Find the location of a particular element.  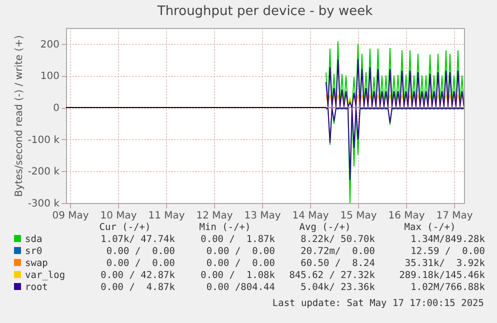

x-tick-label: 13 May is located at coordinates (262, 216).